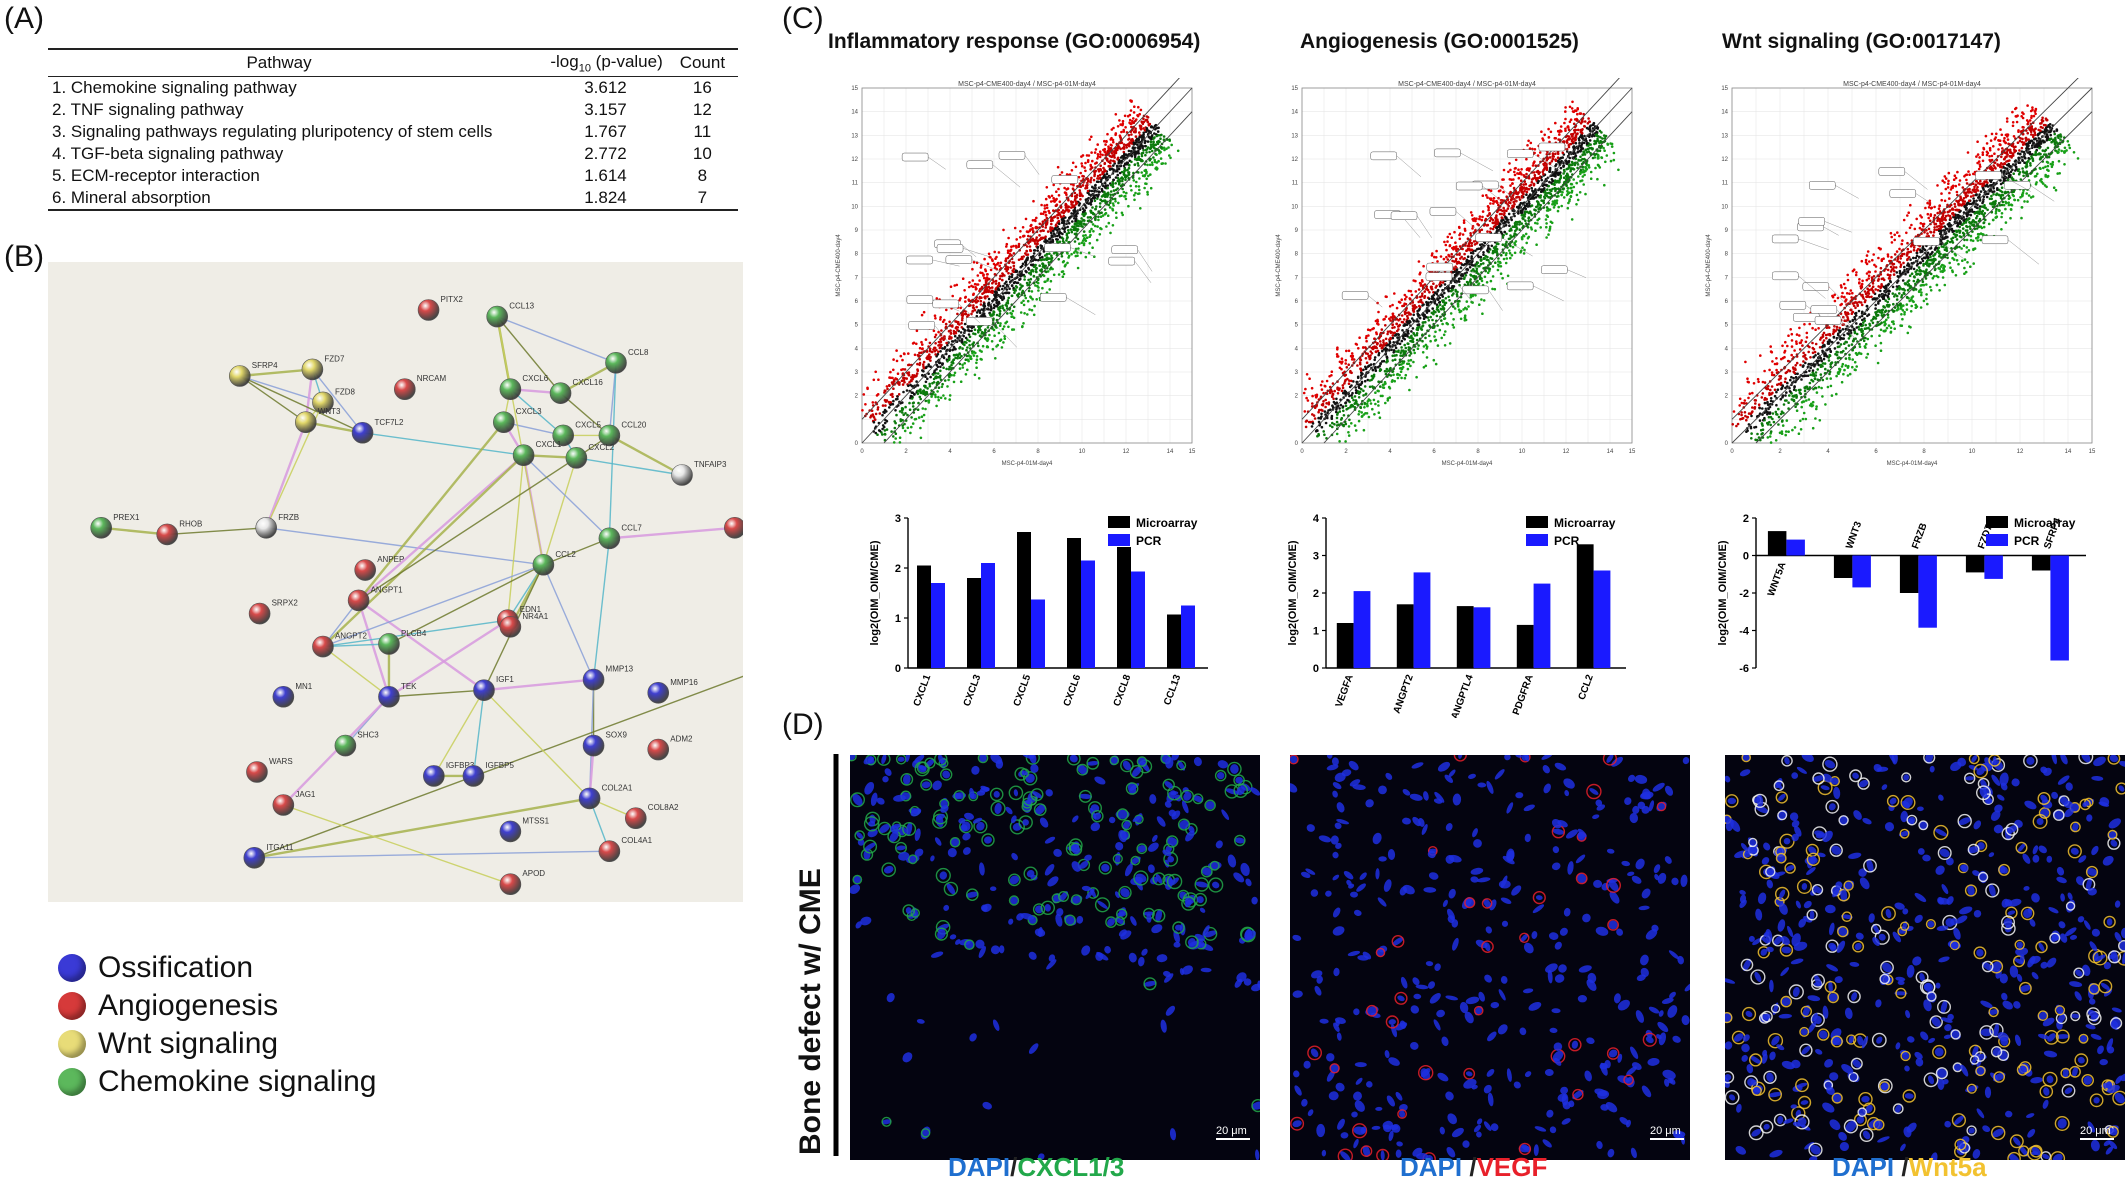 The image size is (2128, 1190). I want to click on scatter-ytick: 13, so click(854, 136).